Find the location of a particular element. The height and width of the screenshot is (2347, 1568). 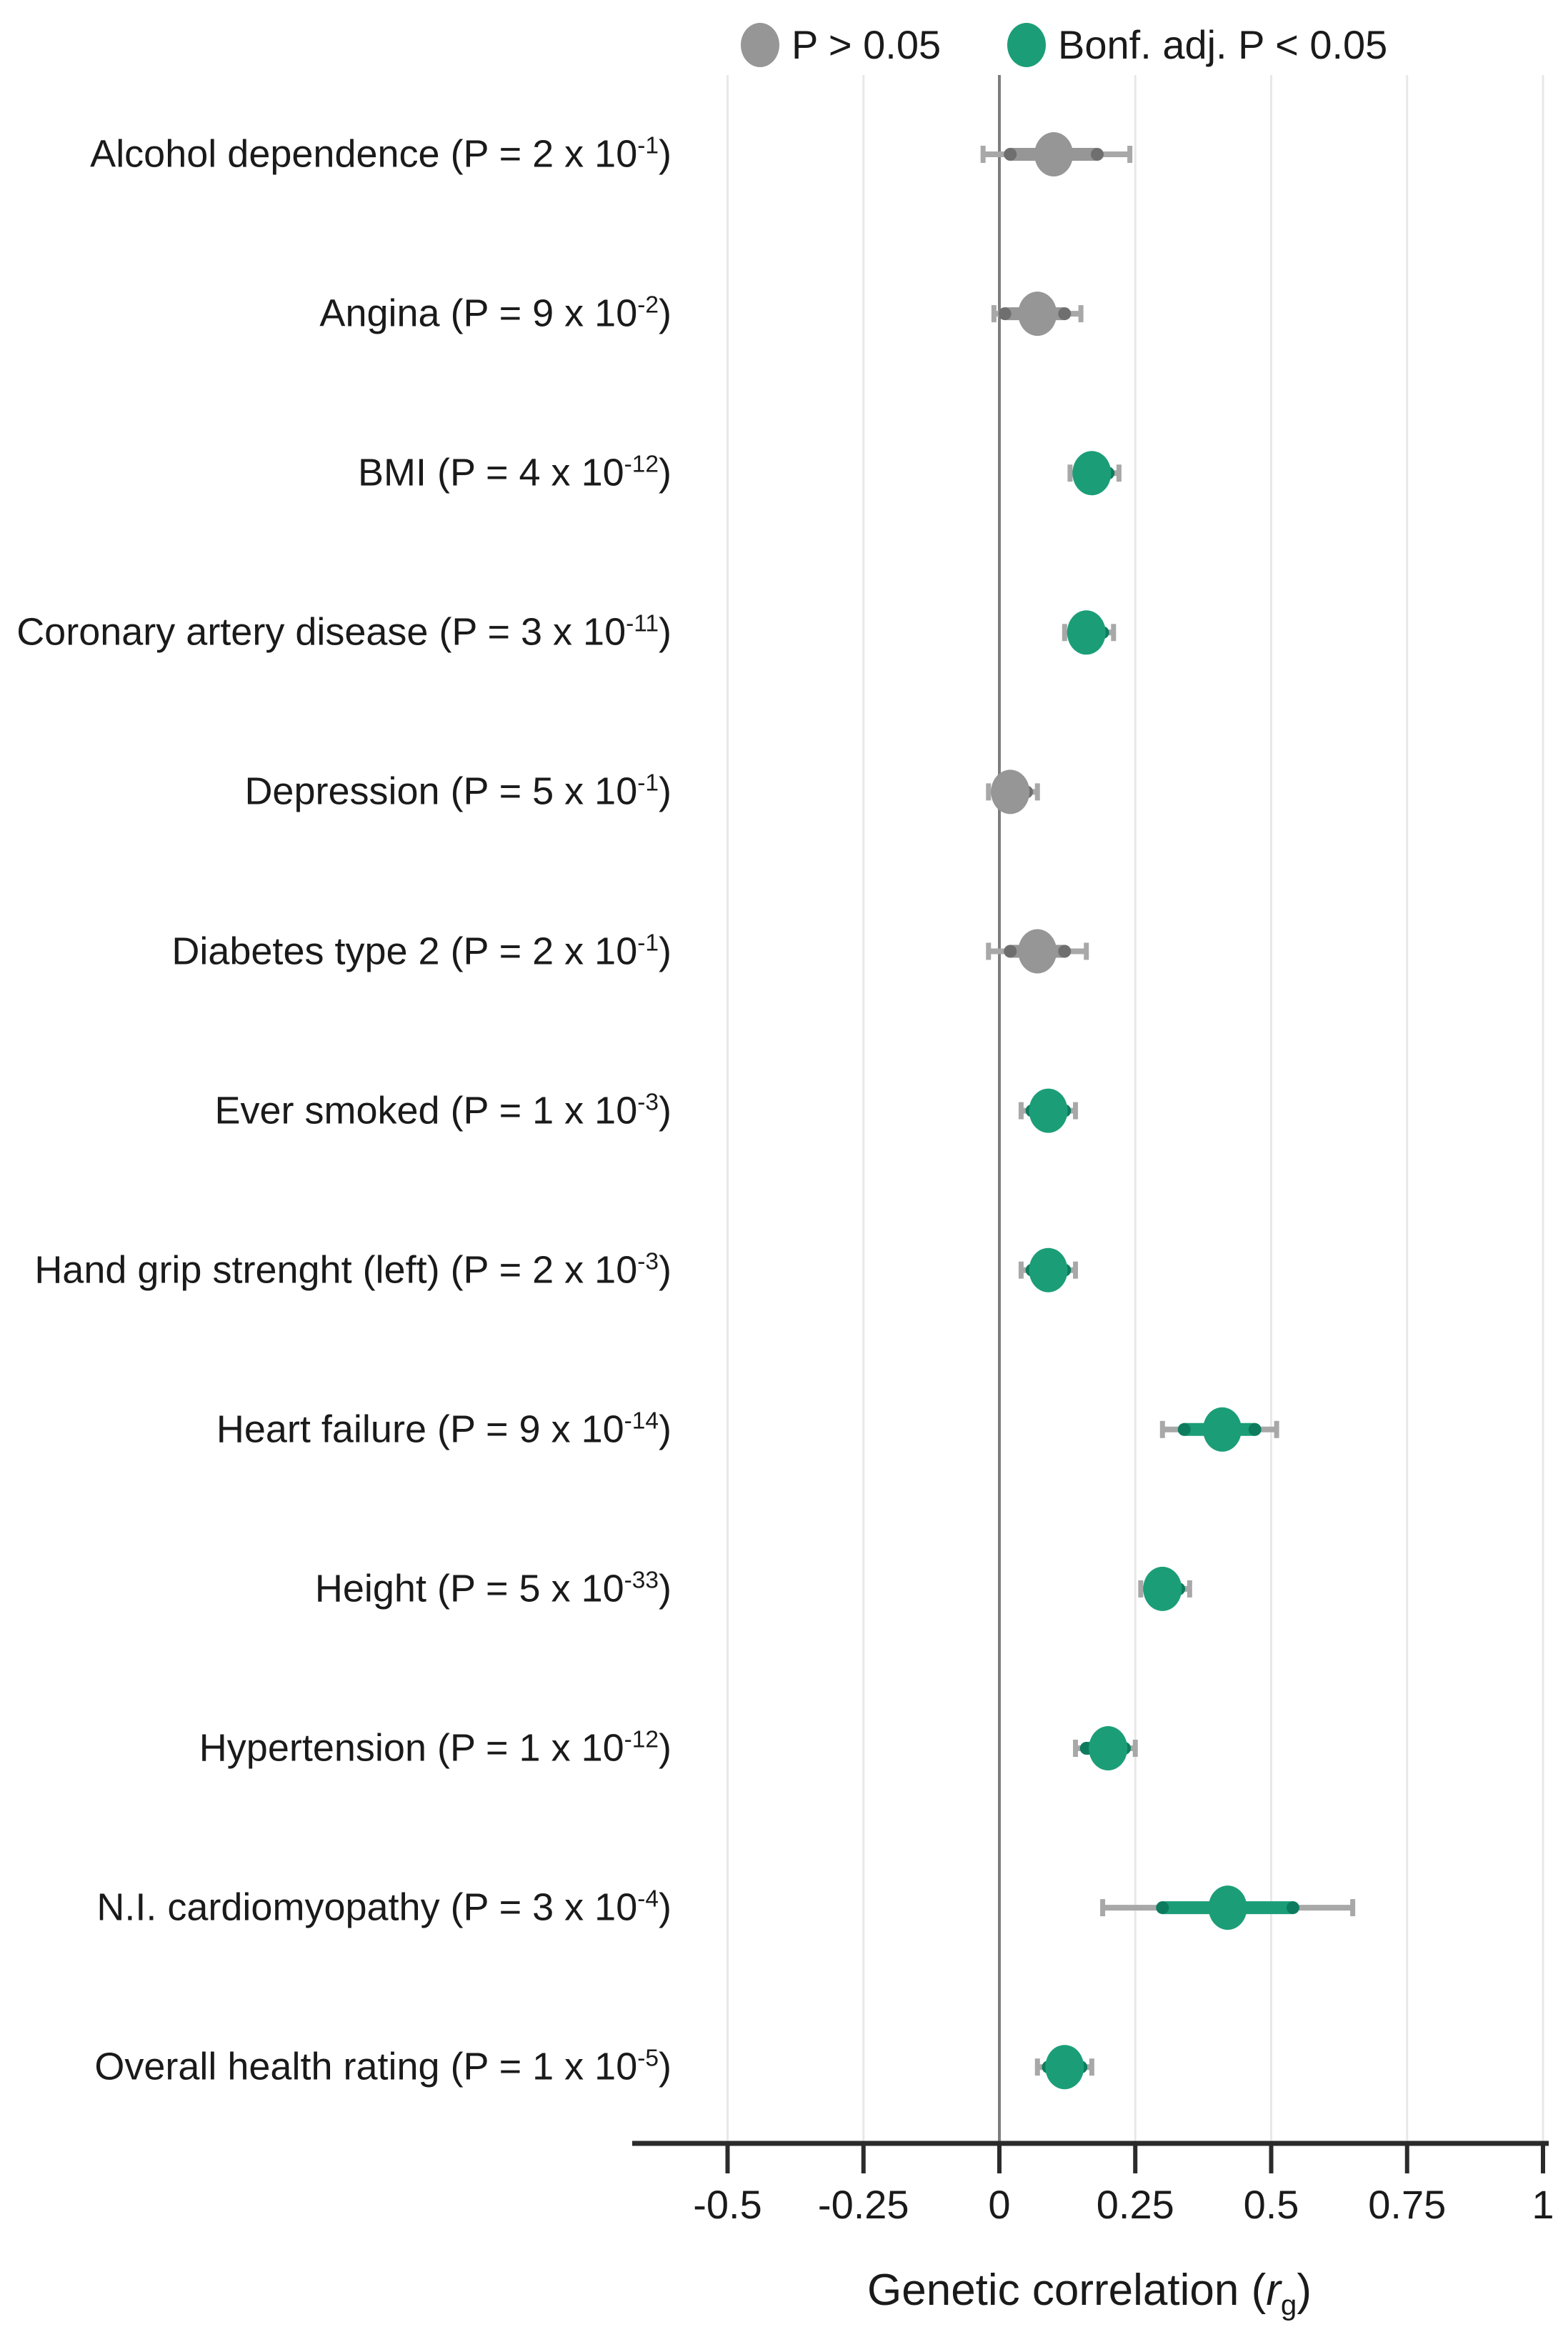

x-tick-label: 0.75 is located at coordinates (1407, 2204).